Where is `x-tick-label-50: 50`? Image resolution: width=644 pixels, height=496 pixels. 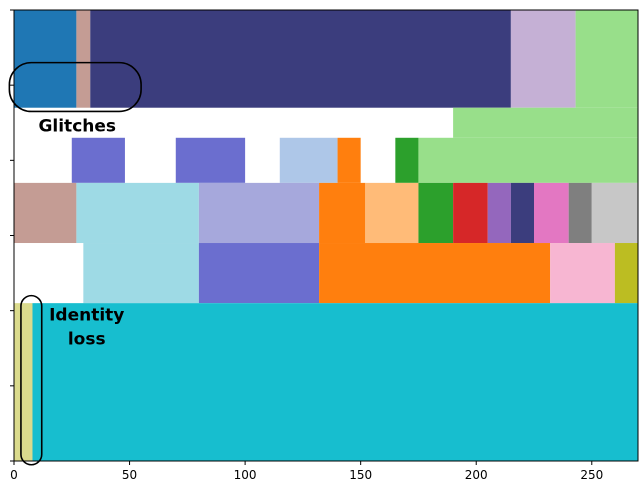
x-tick-label-50: 50 is located at coordinates (129, 475).